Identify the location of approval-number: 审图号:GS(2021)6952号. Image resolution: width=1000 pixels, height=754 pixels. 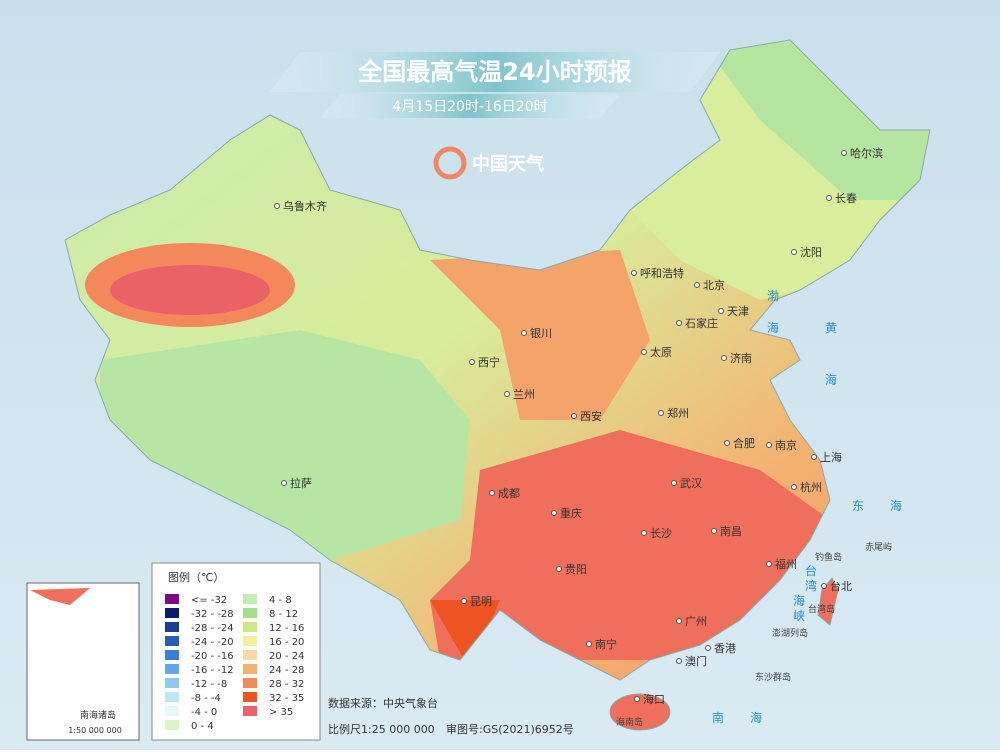
(510, 729).